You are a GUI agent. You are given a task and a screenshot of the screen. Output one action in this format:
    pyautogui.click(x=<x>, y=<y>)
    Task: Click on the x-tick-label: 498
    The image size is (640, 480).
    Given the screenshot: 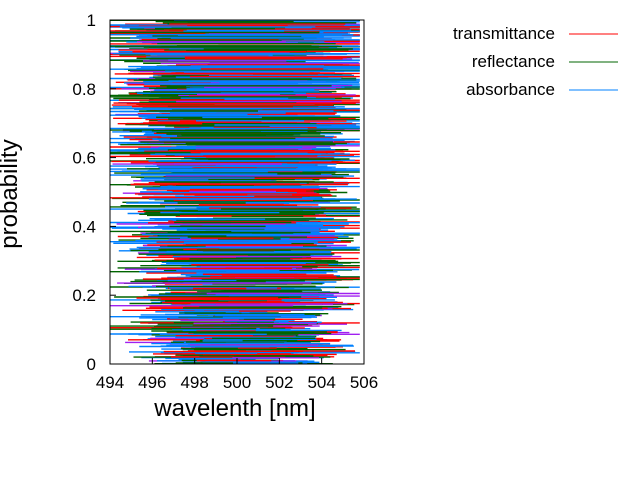 What is the action you would take?
    pyautogui.click(x=194, y=382)
    